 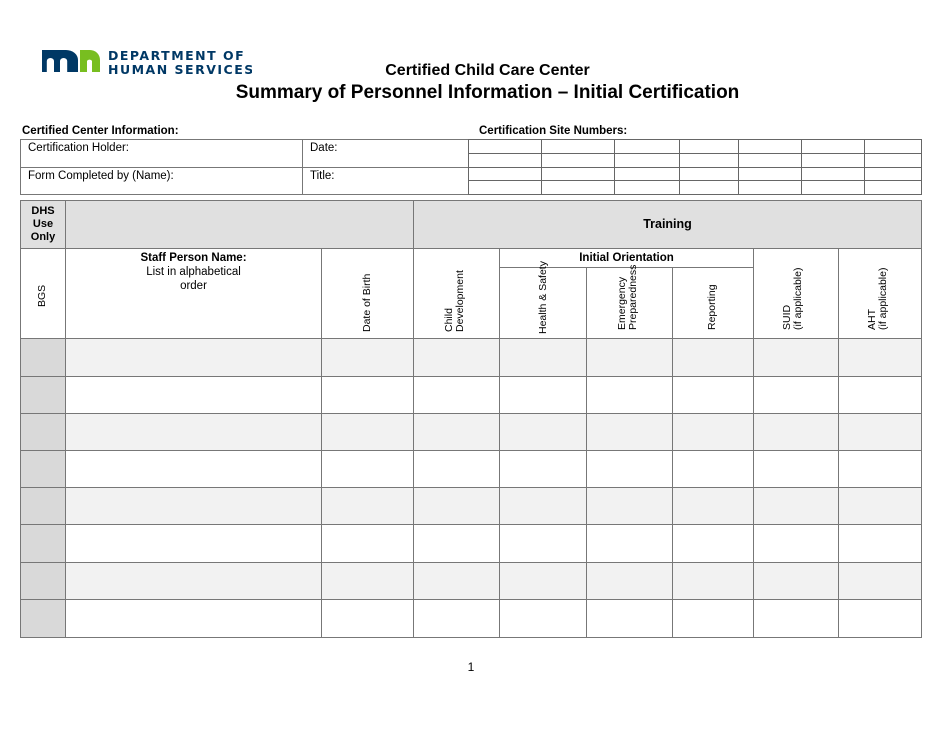 I want to click on completed-by-field: Form Completed by (Name):, so click(x=161, y=181).